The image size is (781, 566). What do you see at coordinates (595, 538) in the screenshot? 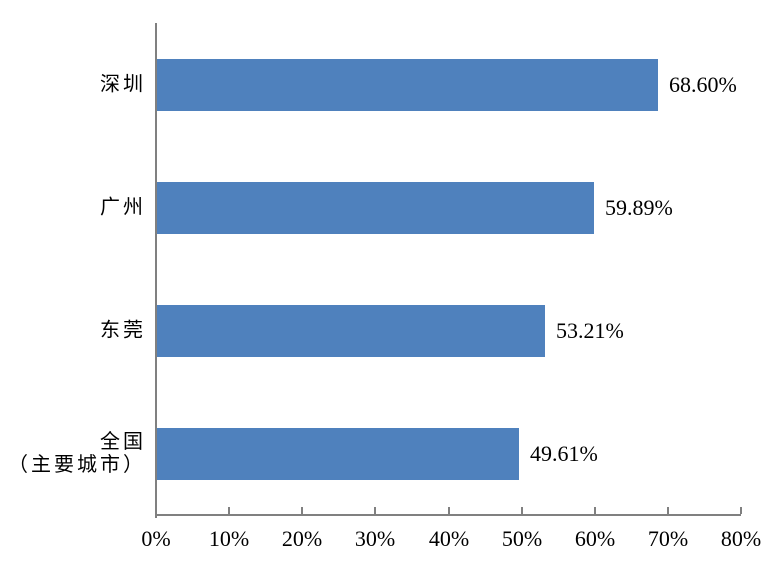
I see `x-axis-tick-label: 60%` at bounding box center [595, 538].